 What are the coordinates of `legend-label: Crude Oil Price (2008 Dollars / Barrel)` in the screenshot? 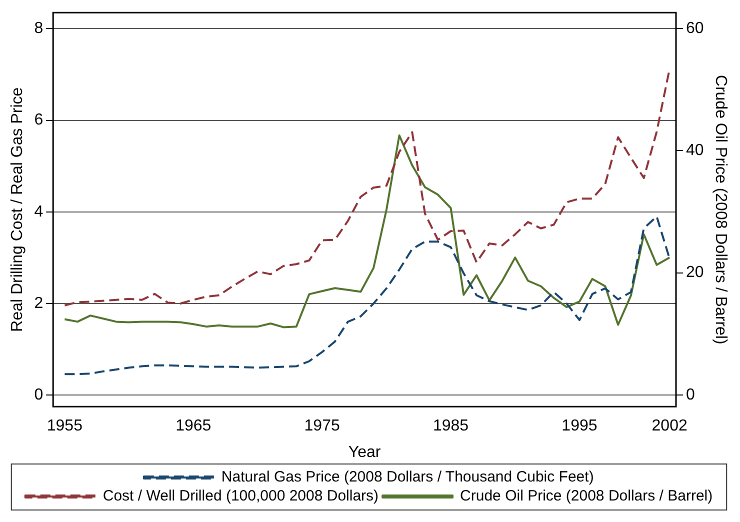 It's located at (586, 496).